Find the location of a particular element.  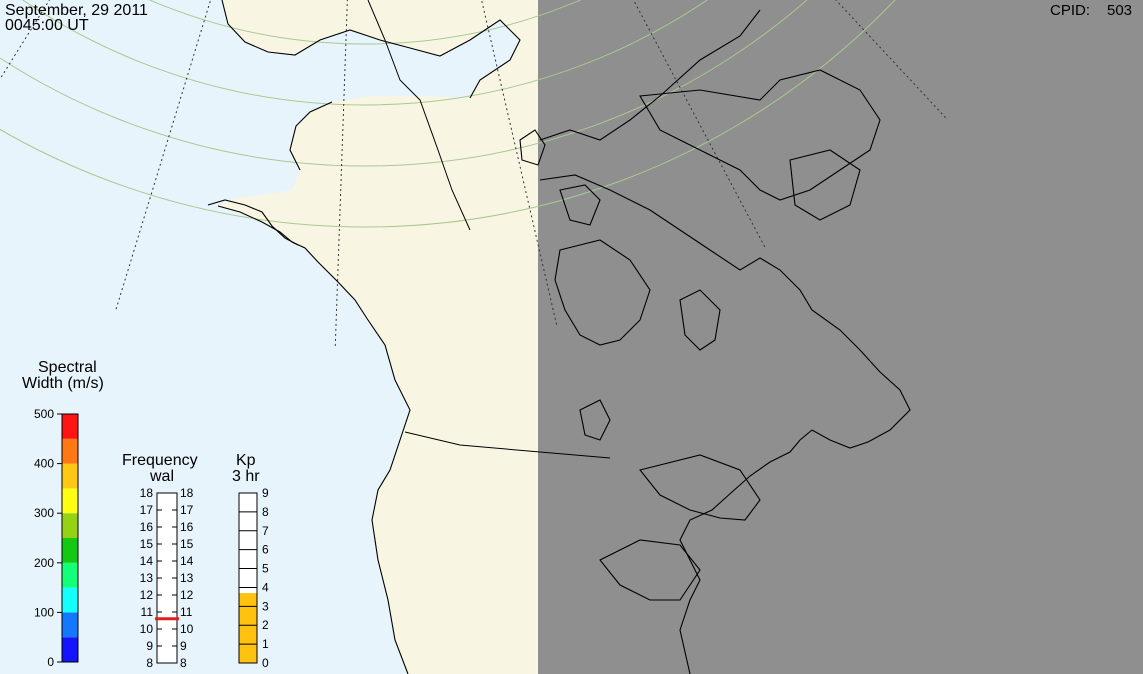

frequency-subtitle: wal is located at coordinates (162, 476).